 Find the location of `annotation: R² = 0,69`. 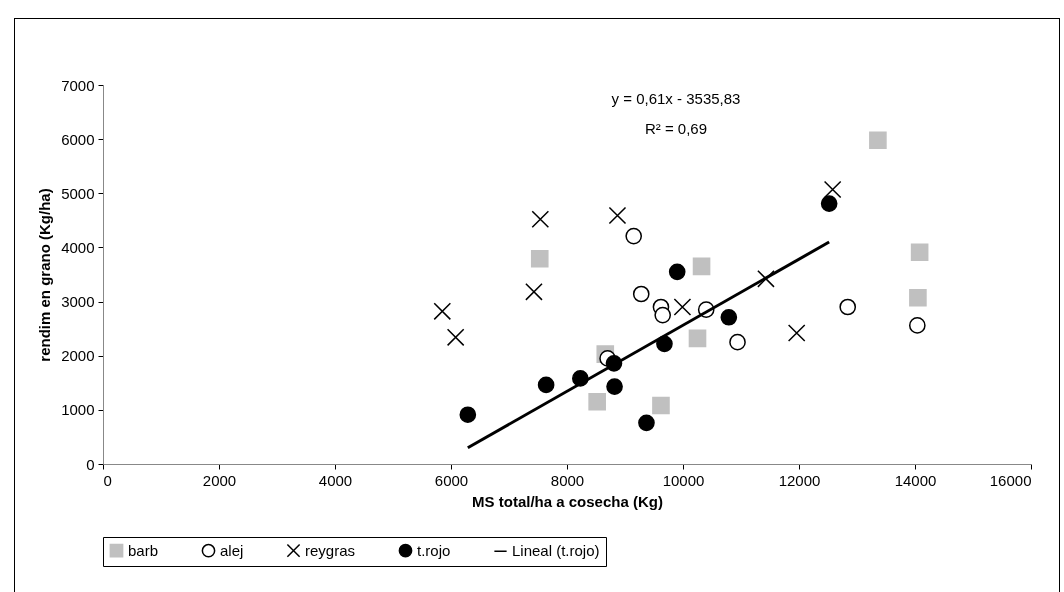

annotation: R² = 0,69 is located at coordinates (676, 128).